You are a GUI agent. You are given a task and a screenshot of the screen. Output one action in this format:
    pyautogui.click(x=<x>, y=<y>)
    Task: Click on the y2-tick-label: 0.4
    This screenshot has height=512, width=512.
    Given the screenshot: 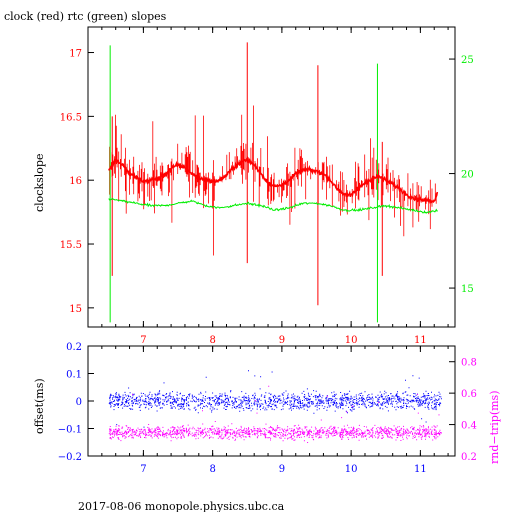 What is the action you would take?
    pyautogui.click(x=469, y=426)
    